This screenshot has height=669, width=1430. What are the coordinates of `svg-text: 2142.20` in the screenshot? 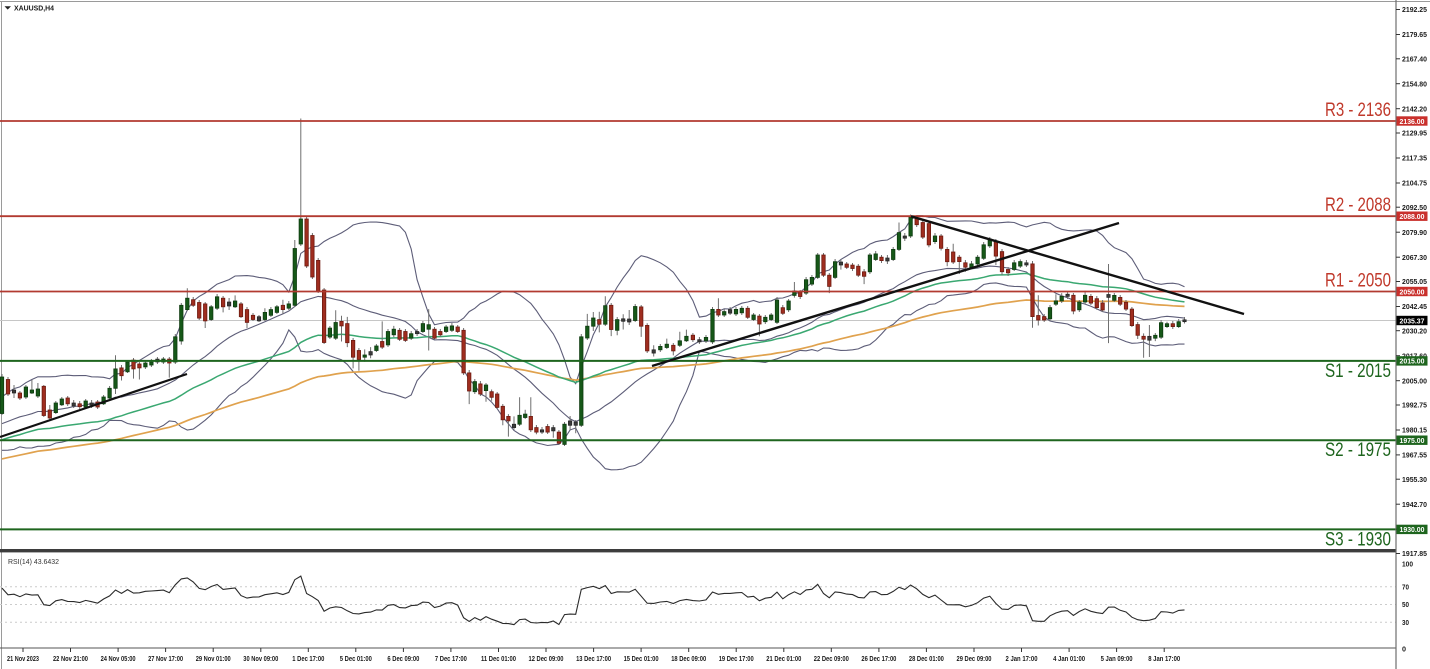 It's located at (1414, 108).